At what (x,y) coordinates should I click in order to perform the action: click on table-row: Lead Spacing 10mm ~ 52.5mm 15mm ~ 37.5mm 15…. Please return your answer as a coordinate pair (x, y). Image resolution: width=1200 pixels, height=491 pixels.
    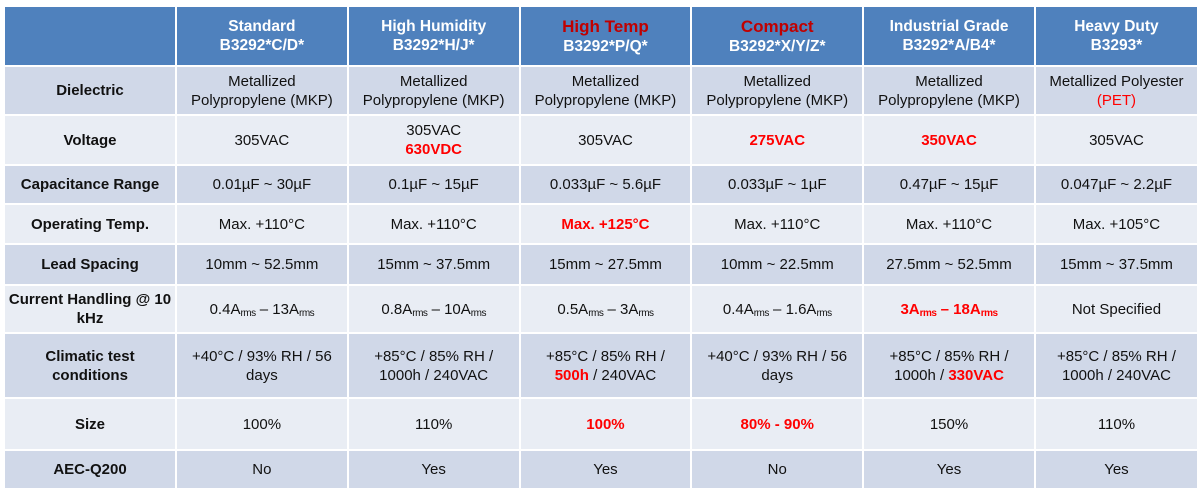
    Looking at the image, I should click on (601, 264).